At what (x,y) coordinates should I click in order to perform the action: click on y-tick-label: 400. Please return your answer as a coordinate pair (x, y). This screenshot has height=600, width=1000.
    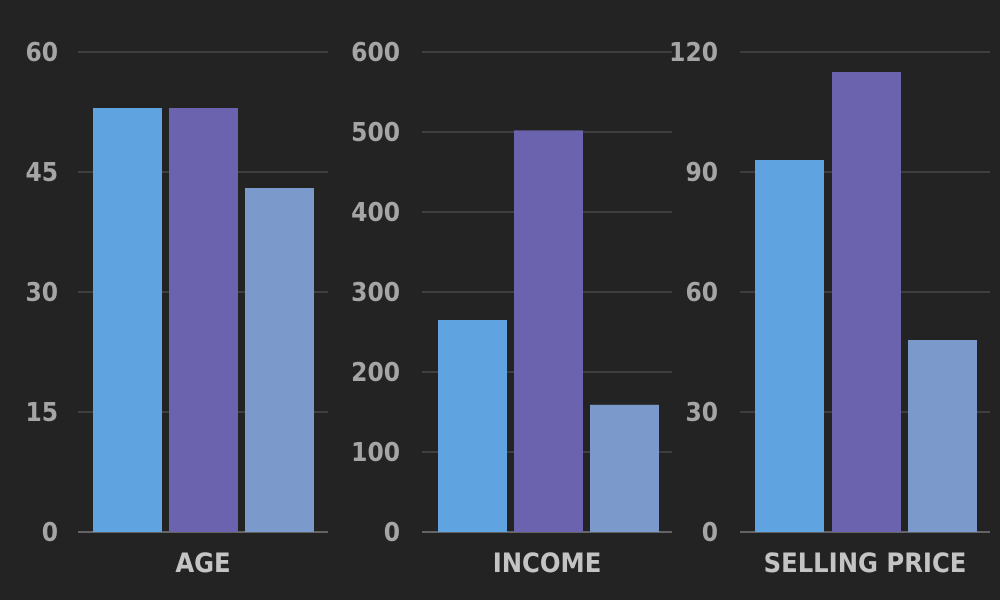
    Looking at the image, I should click on (375, 213).